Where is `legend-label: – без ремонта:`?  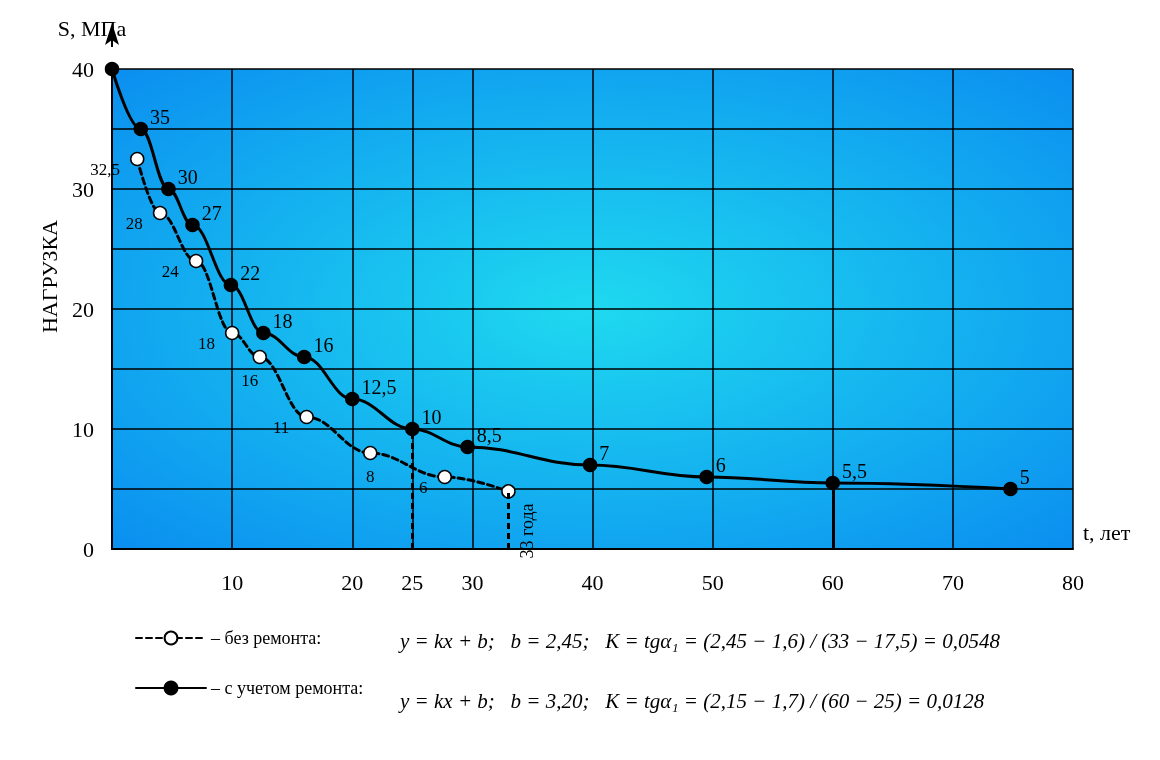 legend-label: – без ремонта: is located at coordinates (266, 638).